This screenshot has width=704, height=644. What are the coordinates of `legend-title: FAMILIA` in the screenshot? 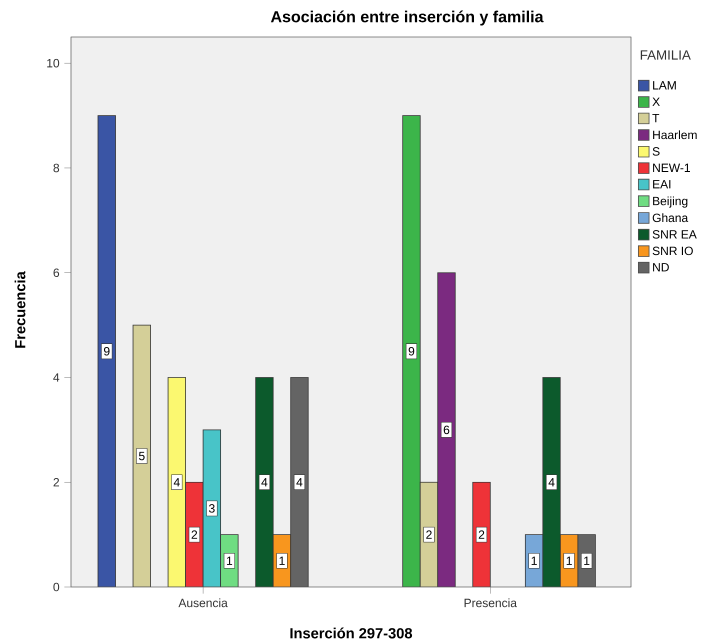 It's located at (665, 55).